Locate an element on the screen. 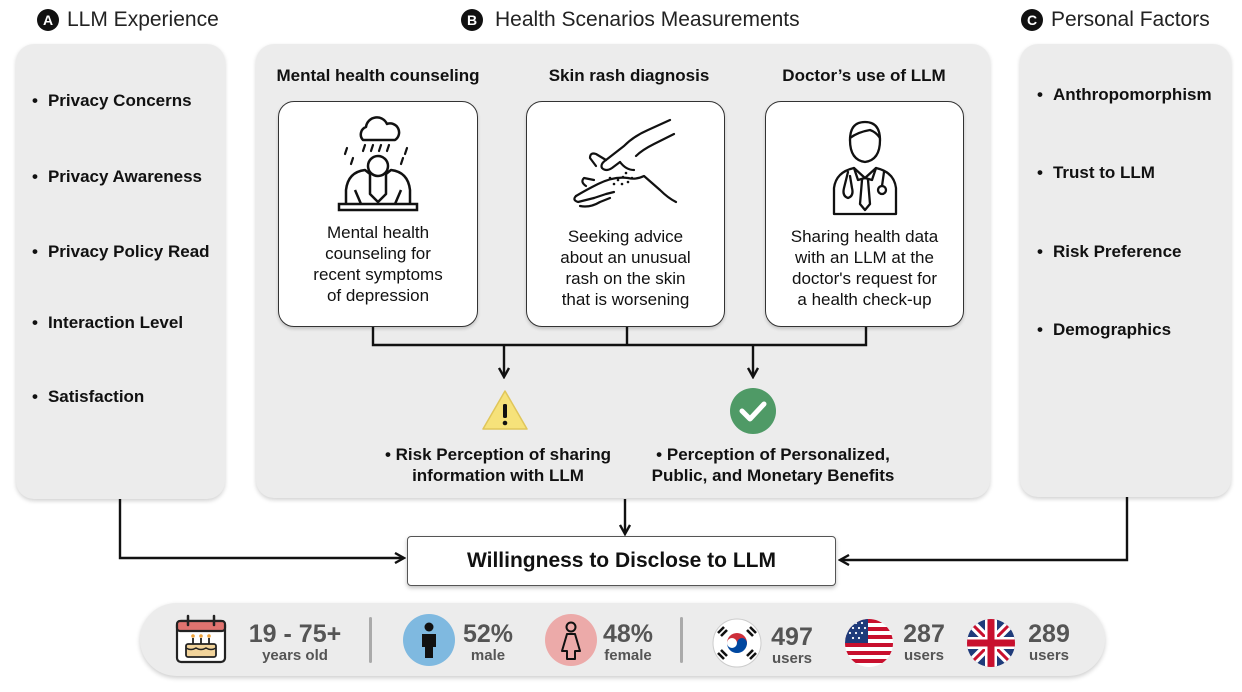 This screenshot has width=1242, height=692. desc-line: that is worsening is located at coordinates (625, 299).